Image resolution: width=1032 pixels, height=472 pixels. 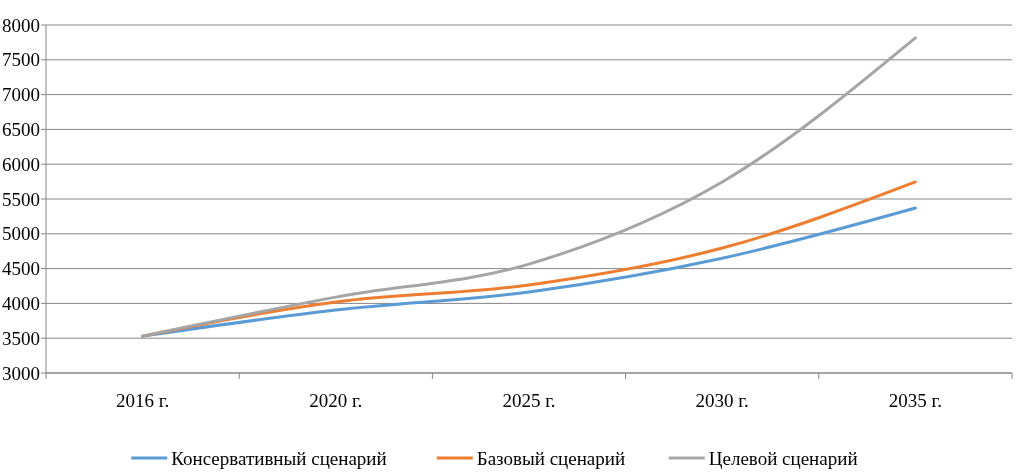 I want to click on y-tick-label: 8000, so click(x=21, y=25).